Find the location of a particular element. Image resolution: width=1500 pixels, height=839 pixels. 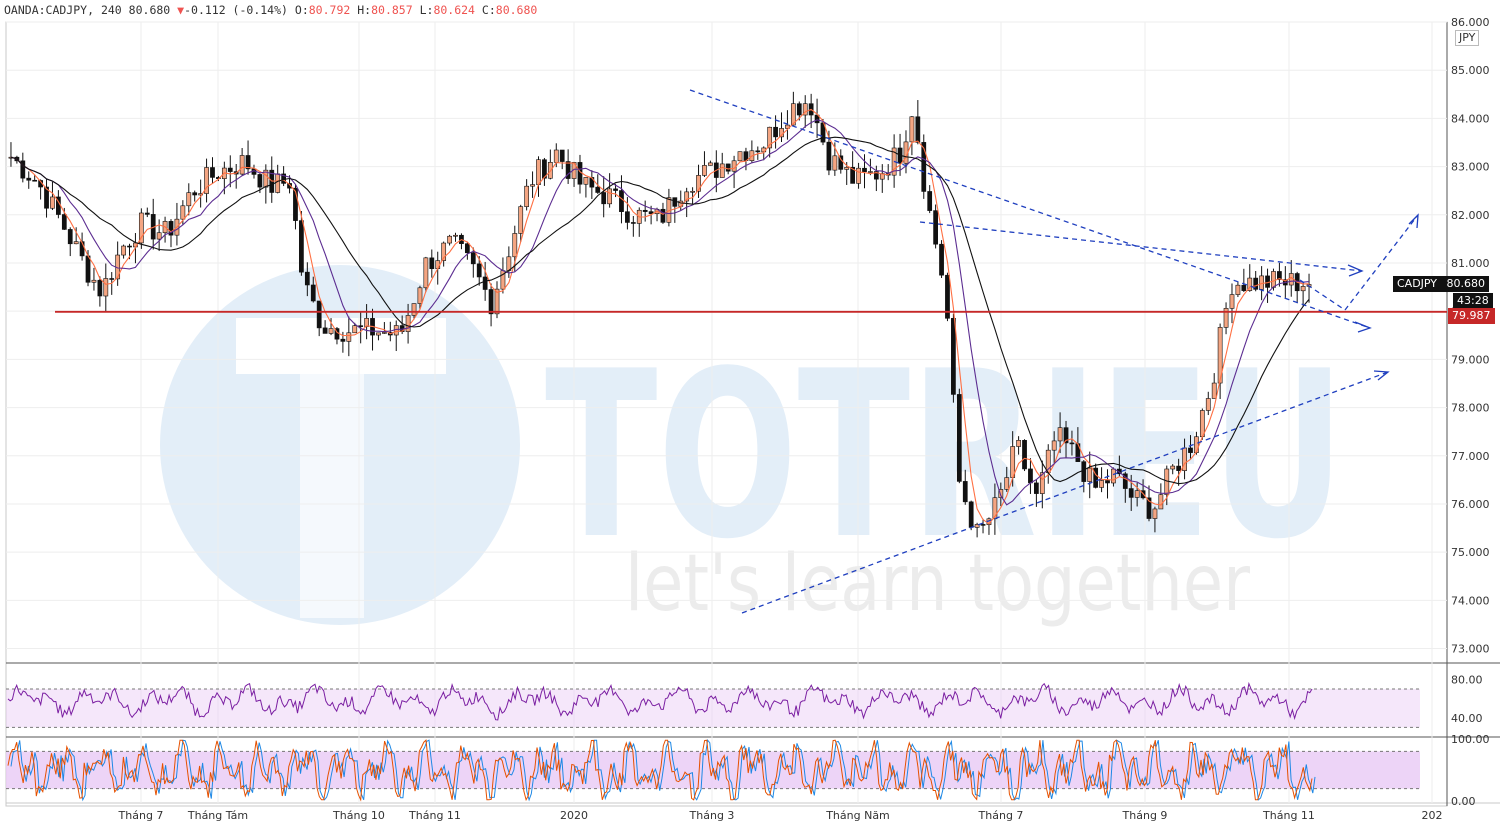

close-value: 80.680 is located at coordinates (516, 10).